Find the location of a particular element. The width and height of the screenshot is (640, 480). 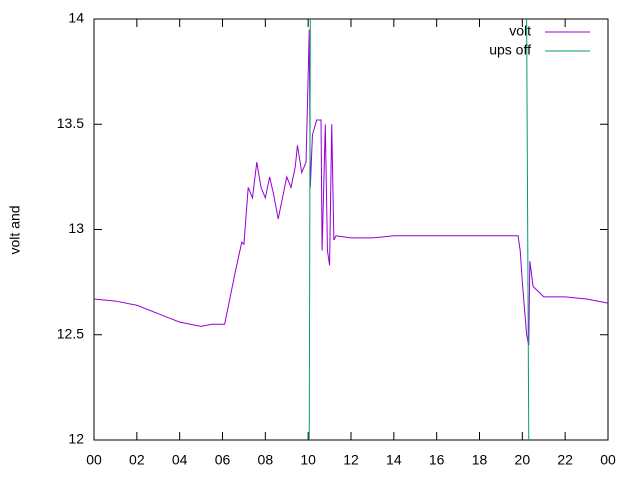

x-tick-label: 10 is located at coordinates (308, 460).